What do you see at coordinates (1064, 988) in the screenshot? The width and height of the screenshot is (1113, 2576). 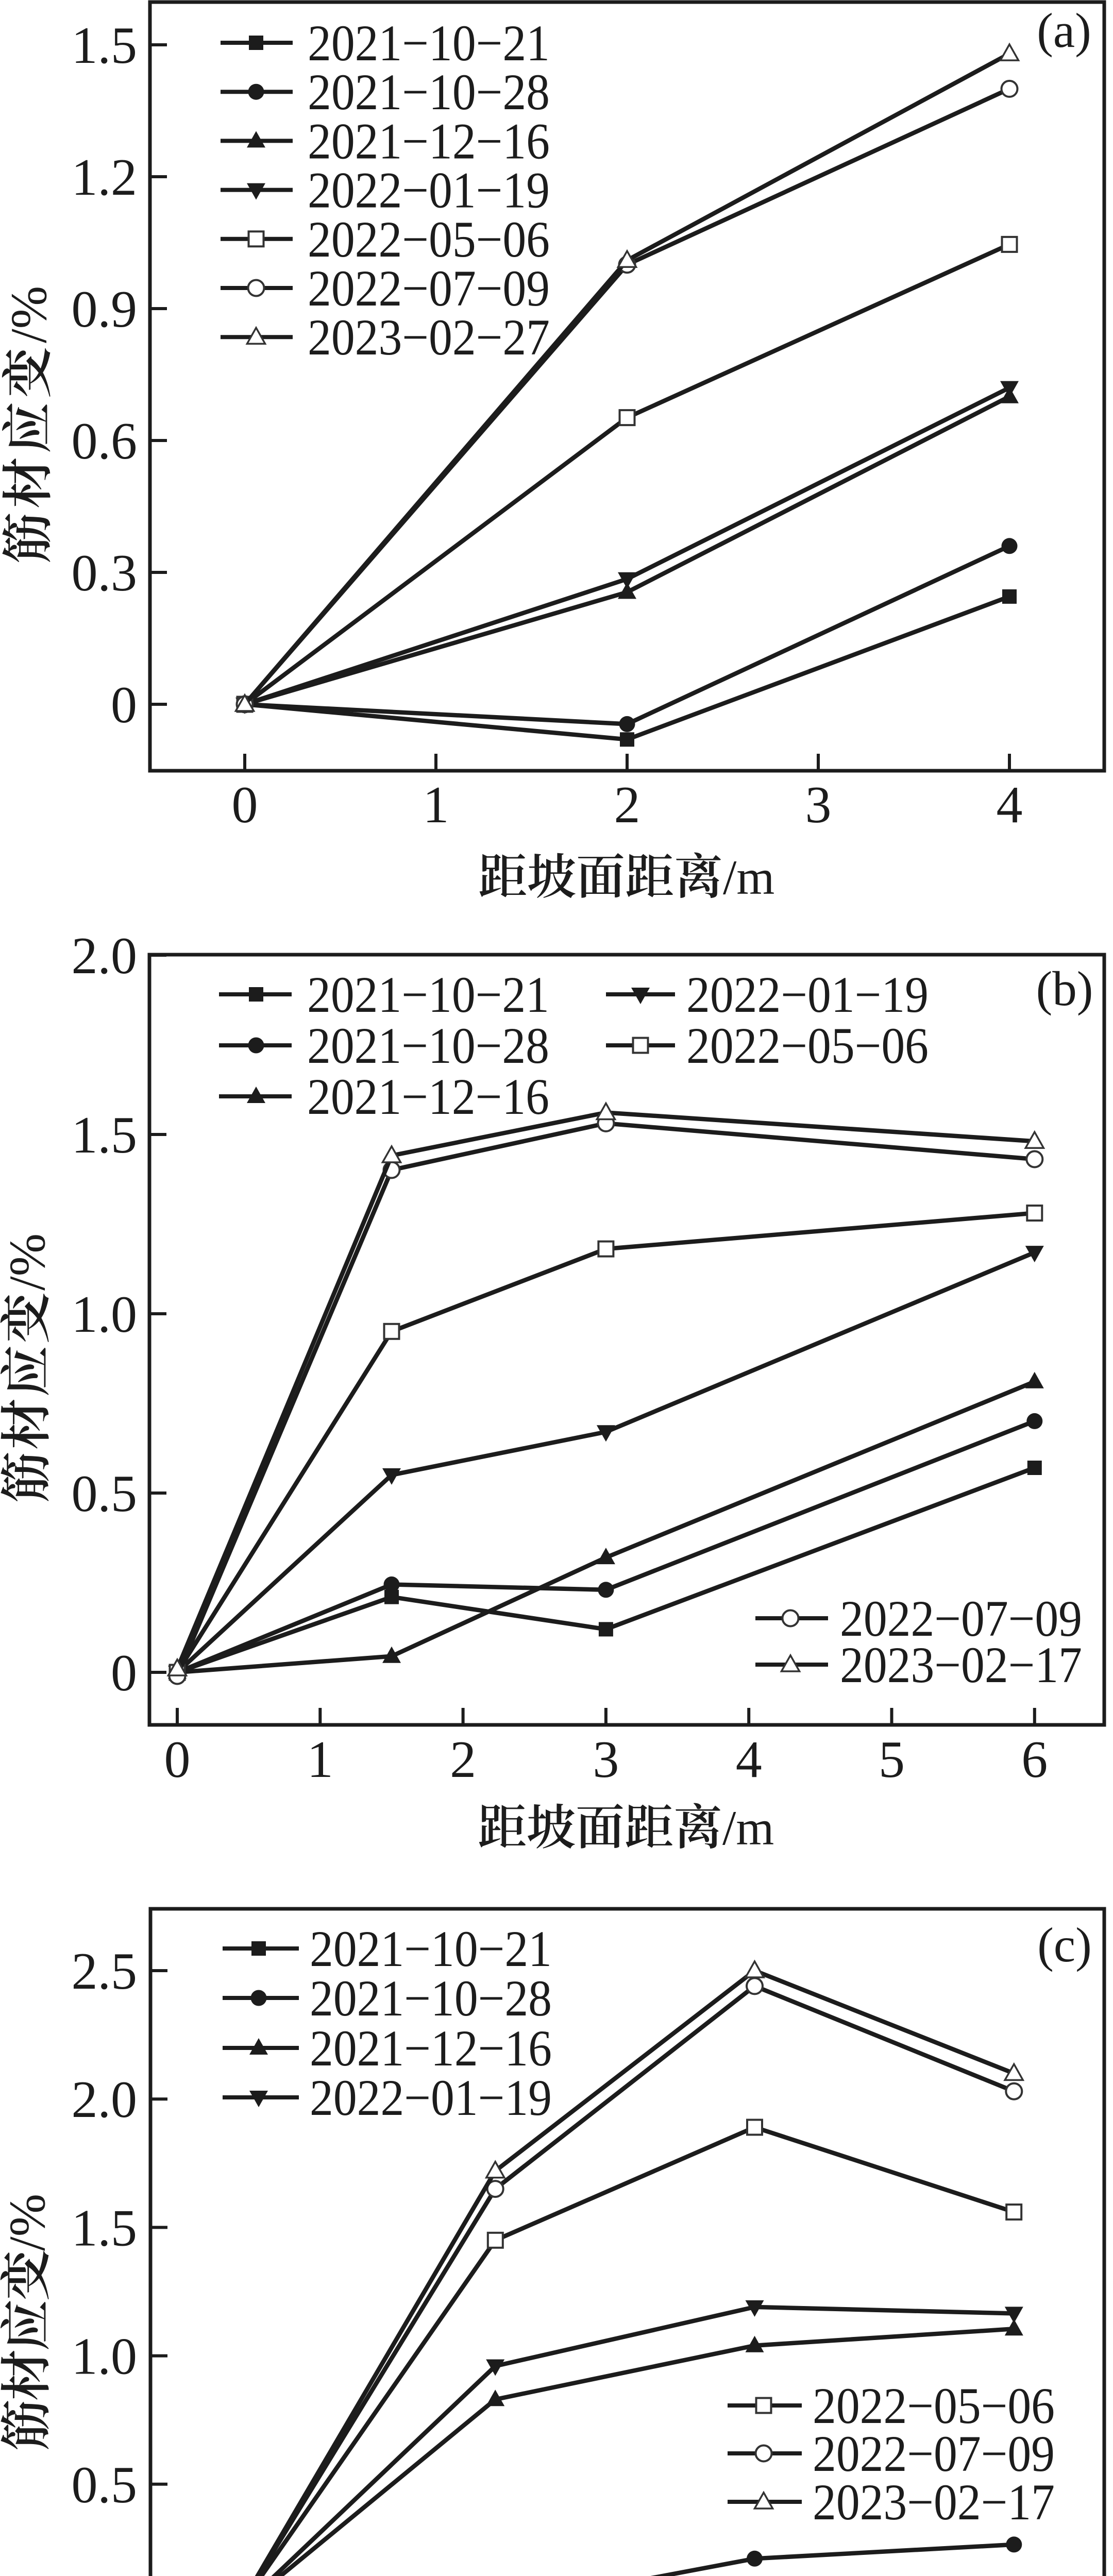 I see `svg-text: (b)` at bounding box center [1064, 988].